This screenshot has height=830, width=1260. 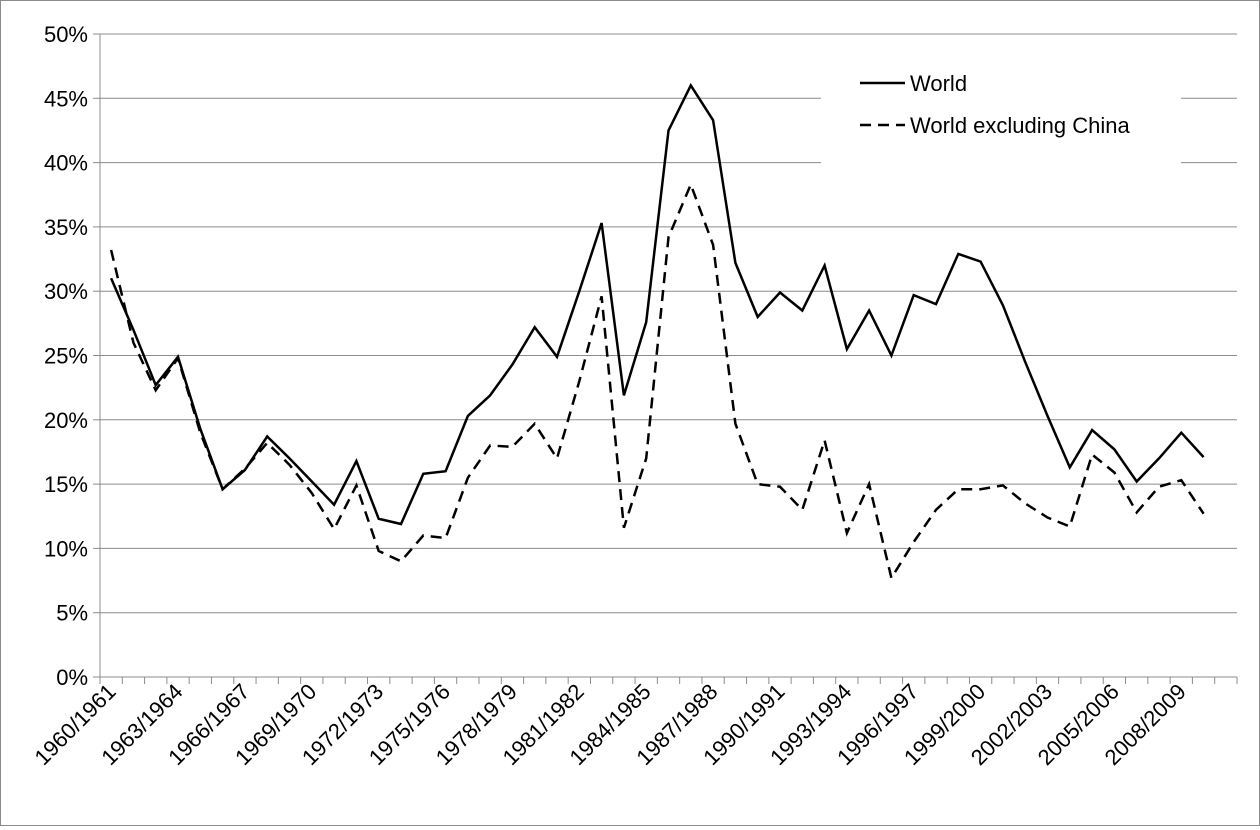 I want to click on legend: World World excluding China, so click(x=1001, y=110).